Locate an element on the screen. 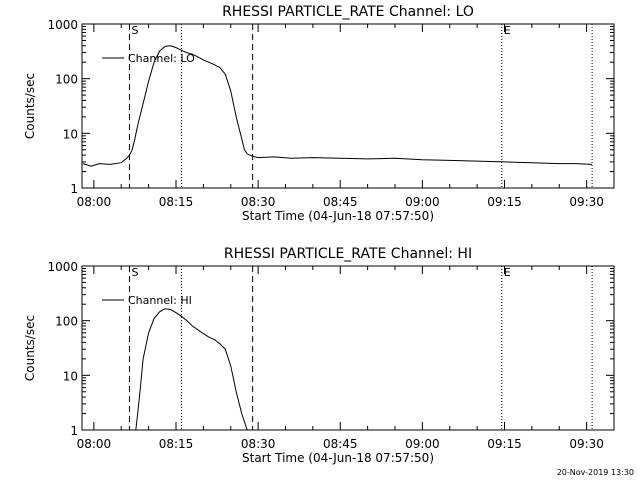 Image resolution: width=640 pixels, height=484 pixels. panel2-y-tick-label: 1 is located at coordinates (74, 431).